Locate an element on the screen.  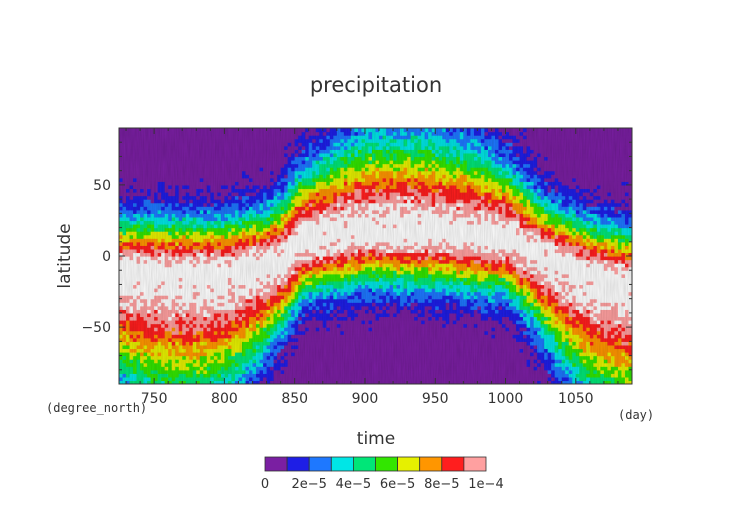
x-tick: 750 is located at coordinates (154, 267).